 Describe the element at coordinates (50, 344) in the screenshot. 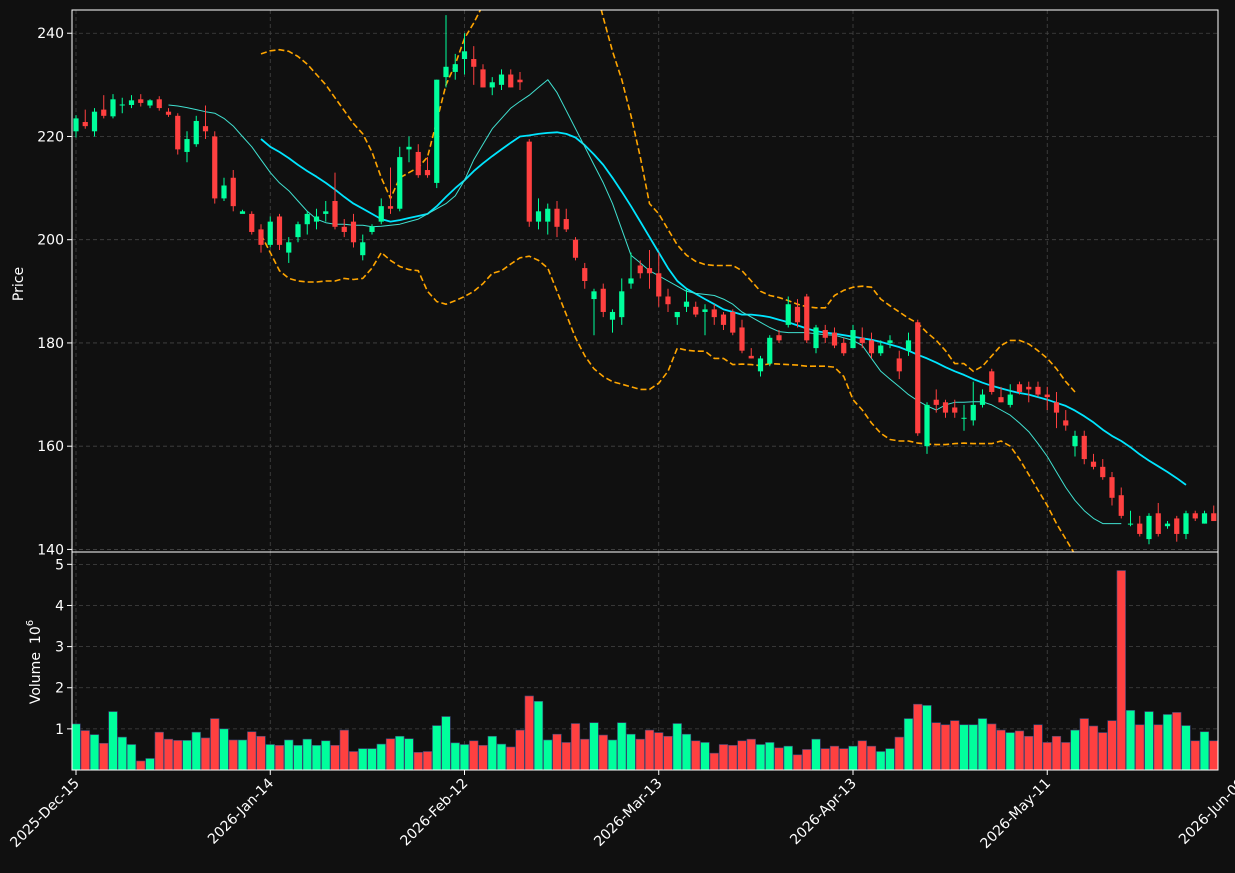

I see `price-tick-label: 180` at that location.